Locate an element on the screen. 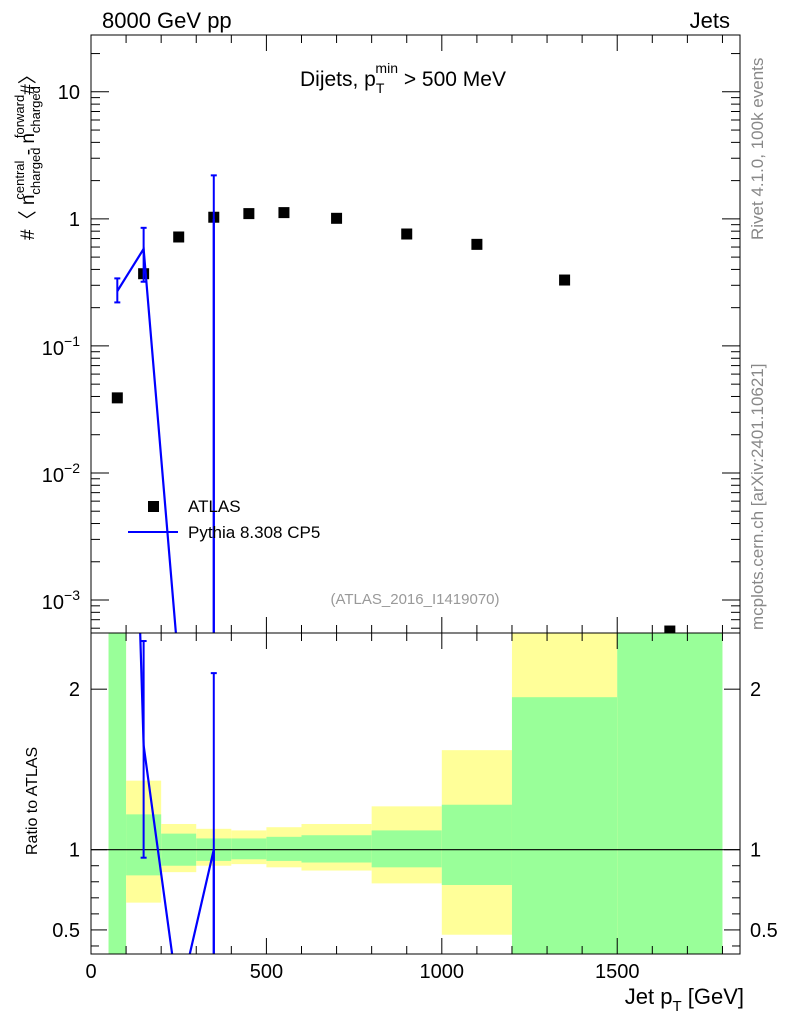 The width and height of the screenshot is (786, 1024). main-y-tick-label: 10⁻¹ is located at coordinates (61, 346).